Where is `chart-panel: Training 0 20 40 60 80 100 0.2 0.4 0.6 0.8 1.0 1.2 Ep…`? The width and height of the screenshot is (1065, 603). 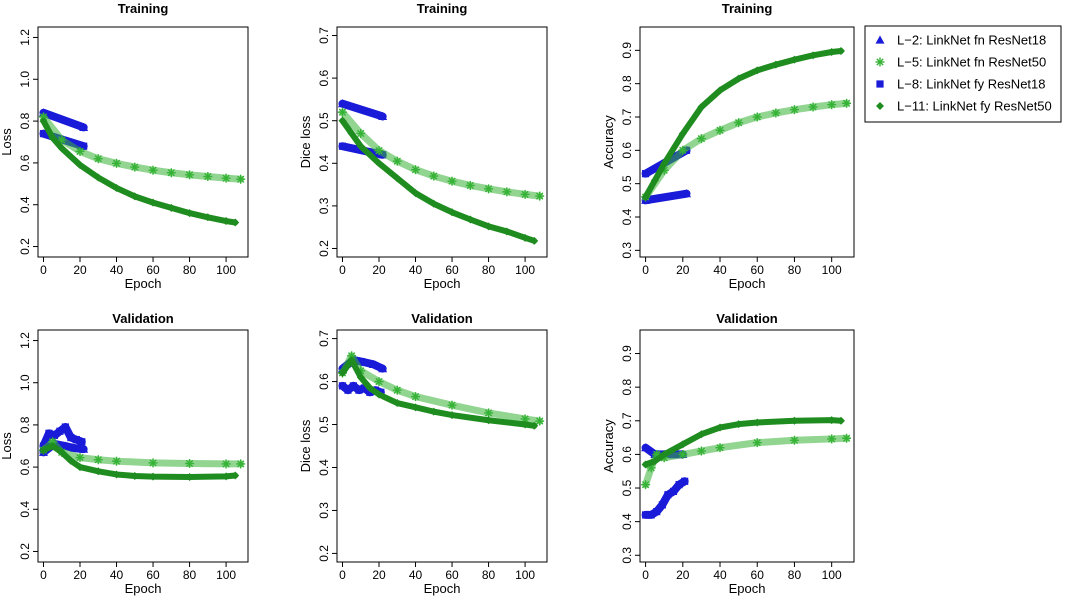
chart-panel: Training 0 20 40 60 80 100 0.2 0.4 0.6 0.8 1.0 1.2 Ep… is located at coordinates (124, 146).